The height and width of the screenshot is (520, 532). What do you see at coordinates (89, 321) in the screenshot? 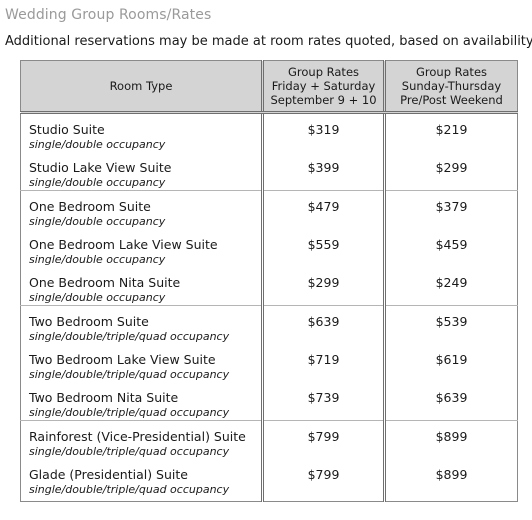
I see `room-name: Two Bedroom Suite` at bounding box center [89, 321].